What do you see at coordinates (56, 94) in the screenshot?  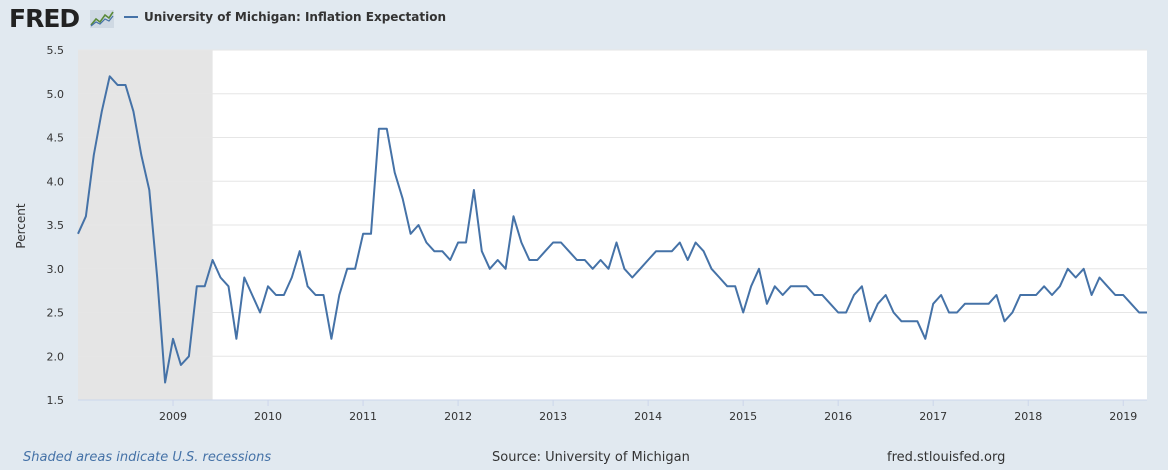 I see `y-tick-label: 5.0` at bounding box center [56, 94].